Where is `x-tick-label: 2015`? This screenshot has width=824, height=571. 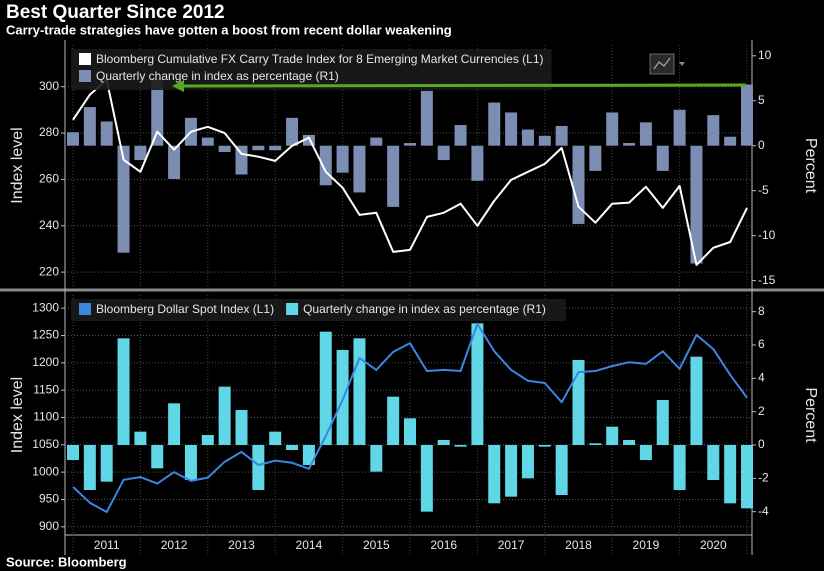
x-tick-label: 2015 is located at coordinates (376, 545).